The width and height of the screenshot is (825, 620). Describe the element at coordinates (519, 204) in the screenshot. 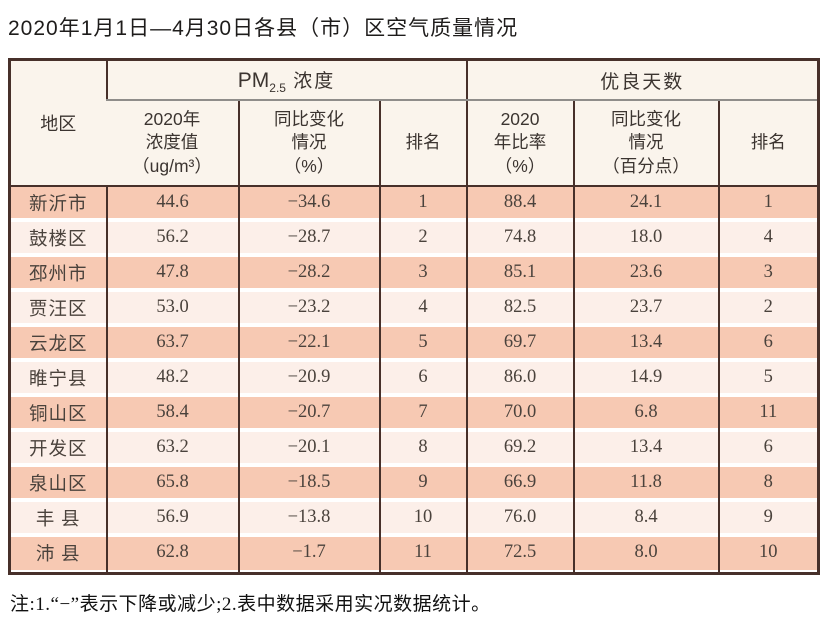

I see `cell-good-ratio: 88.4` at that location.